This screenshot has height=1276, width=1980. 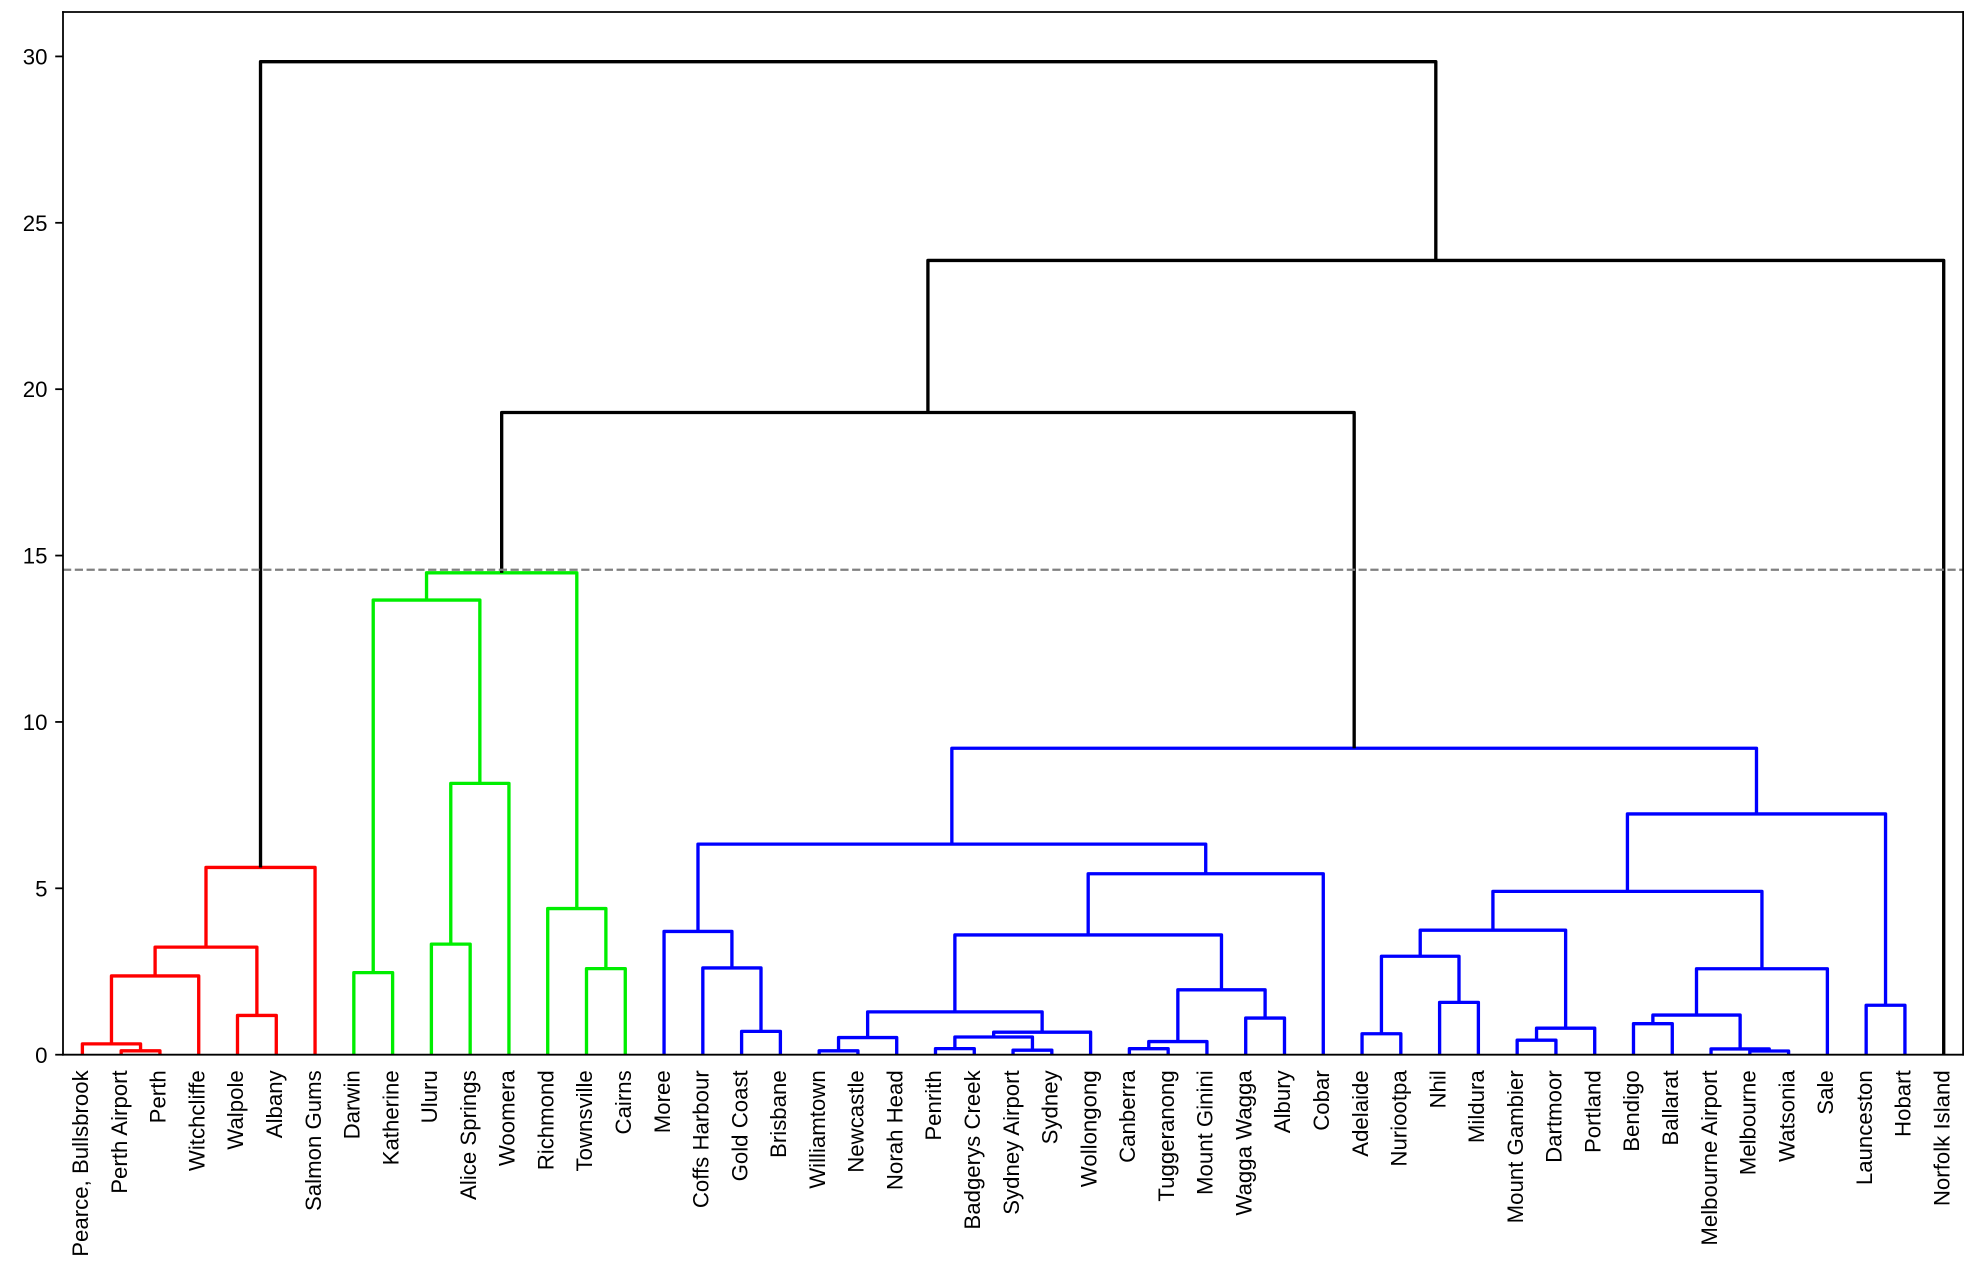 What do you see at coordinates (584, 1120) in the screenshot?
I see `svg-text: Townsville` at bounding box center [584, 1120].